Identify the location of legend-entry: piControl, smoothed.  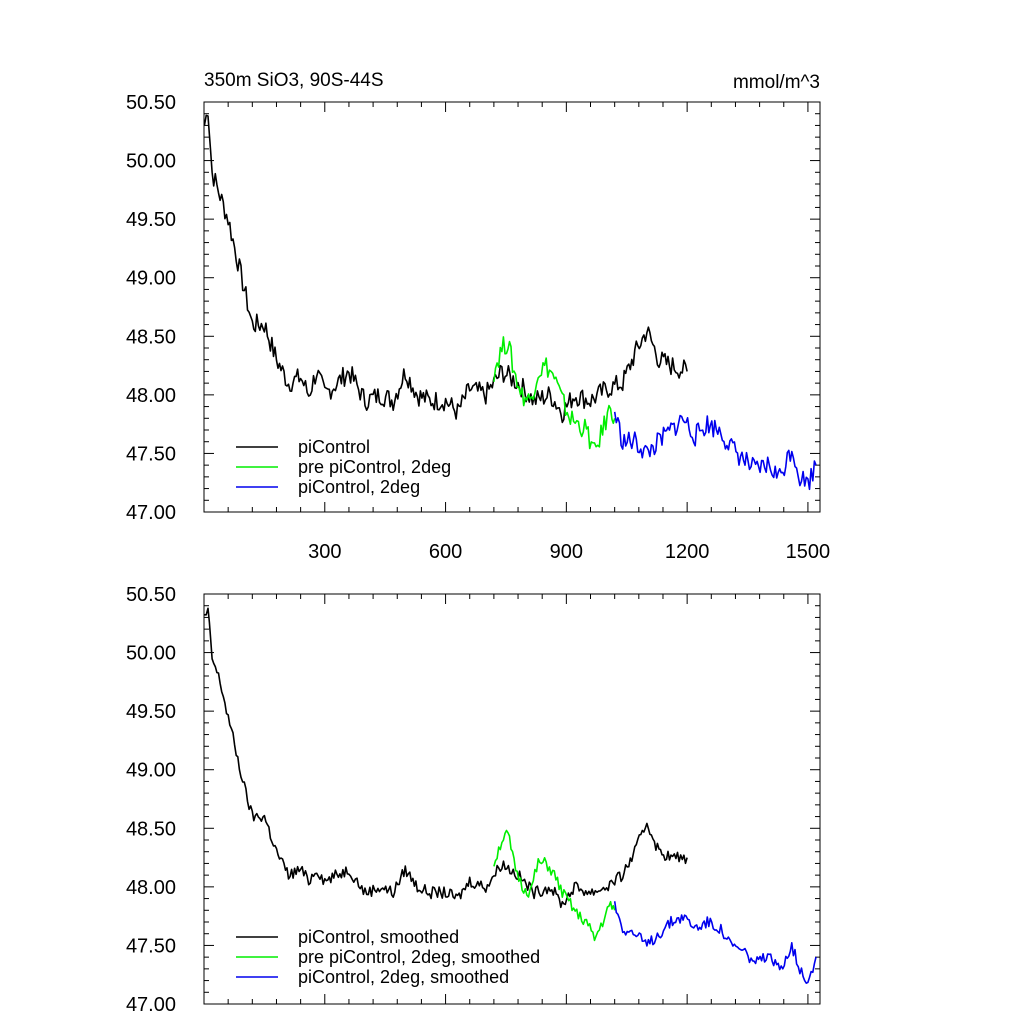
(378, 937).